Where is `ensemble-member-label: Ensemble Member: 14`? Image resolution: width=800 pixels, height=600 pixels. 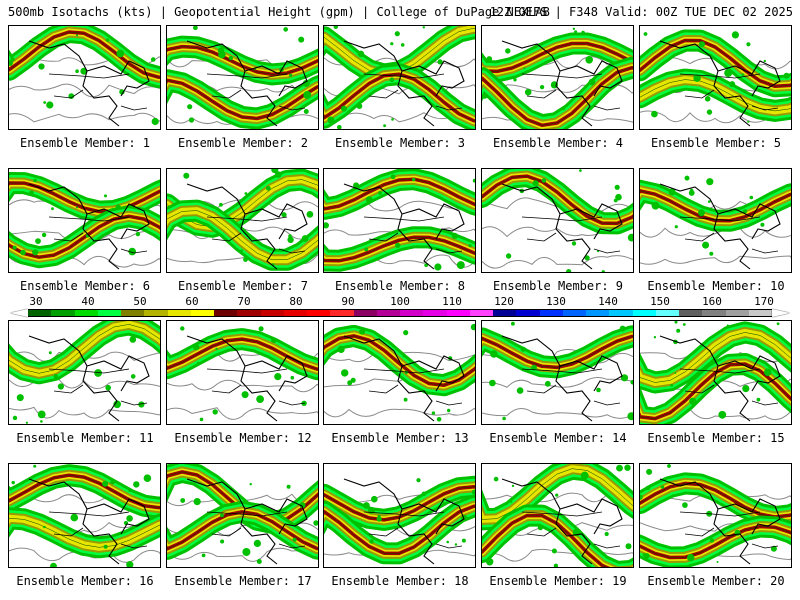 ensemble-member-label: Ensemble Member: 14 is located at coordinates (558, 438).